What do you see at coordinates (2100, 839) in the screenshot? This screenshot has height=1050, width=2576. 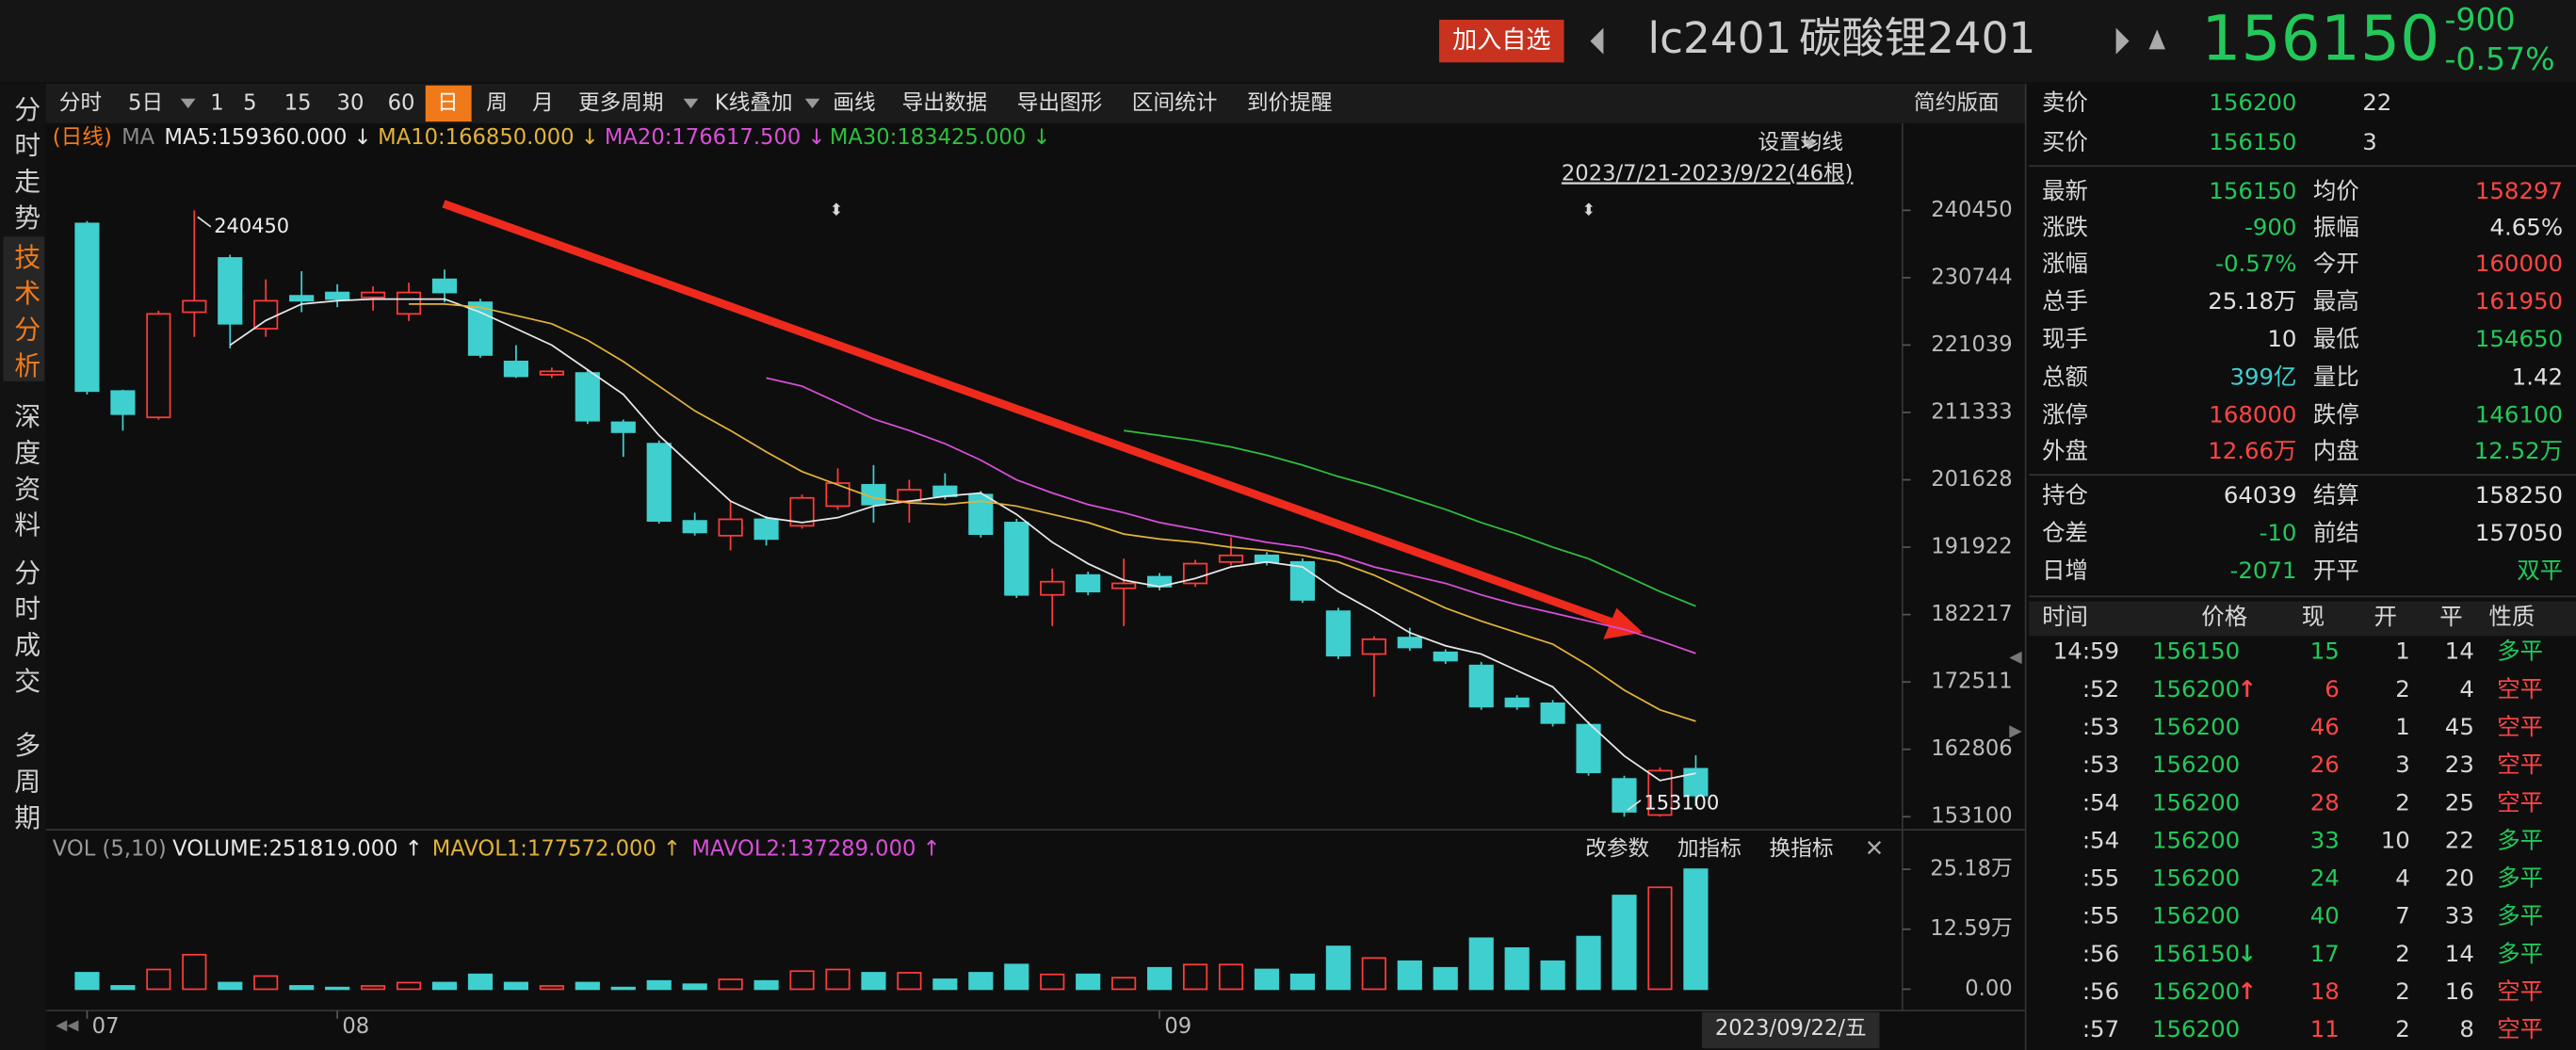 I see `trade-time: :54` at bounding box center [2100, 839].